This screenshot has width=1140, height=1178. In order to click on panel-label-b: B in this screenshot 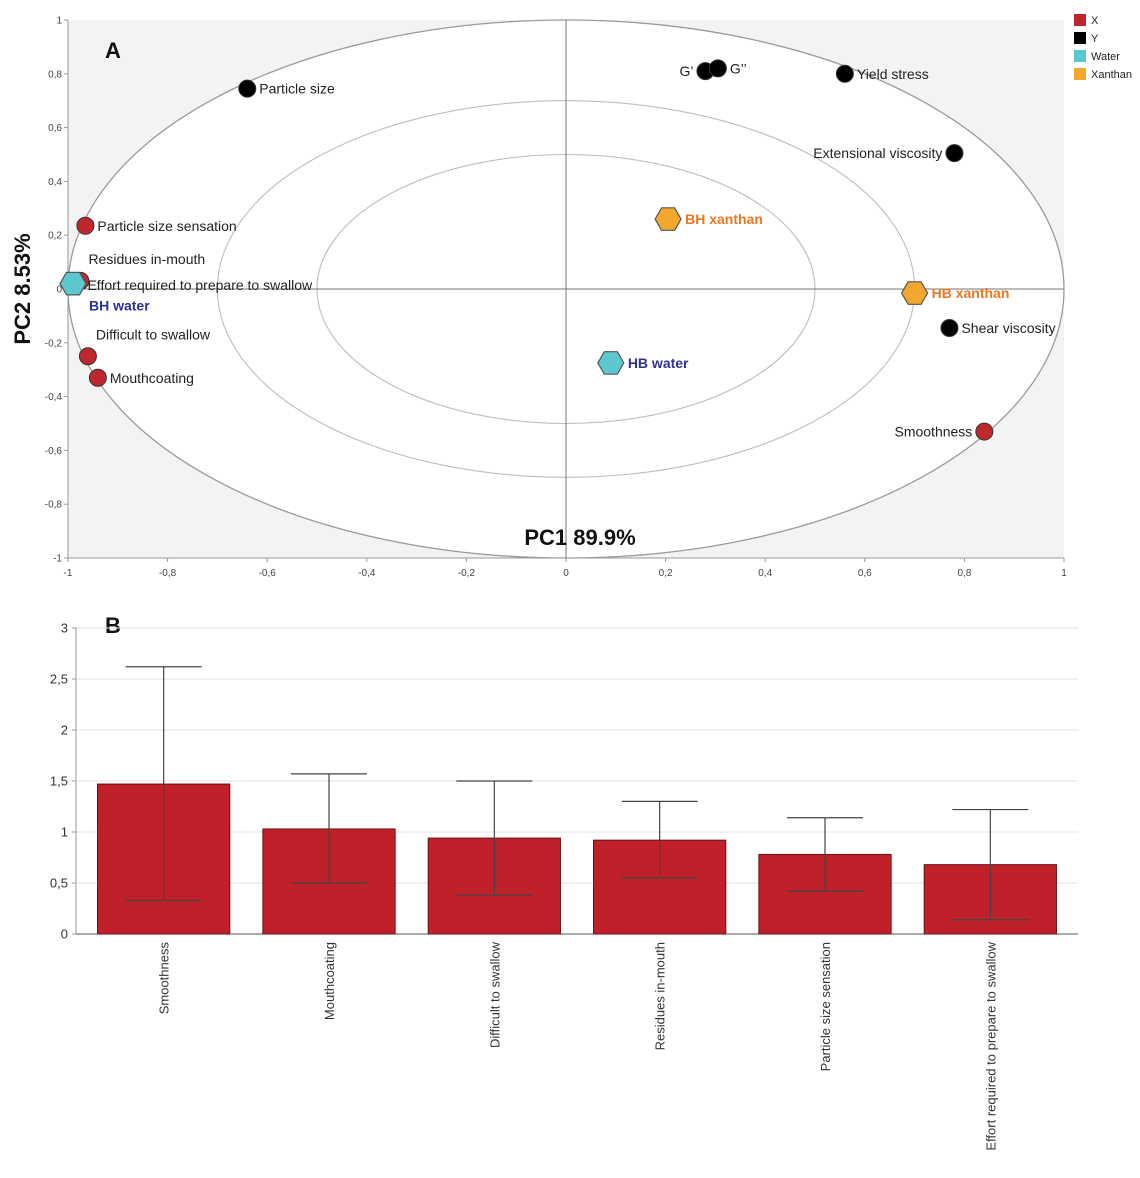, I will do `click(113, 625)`.